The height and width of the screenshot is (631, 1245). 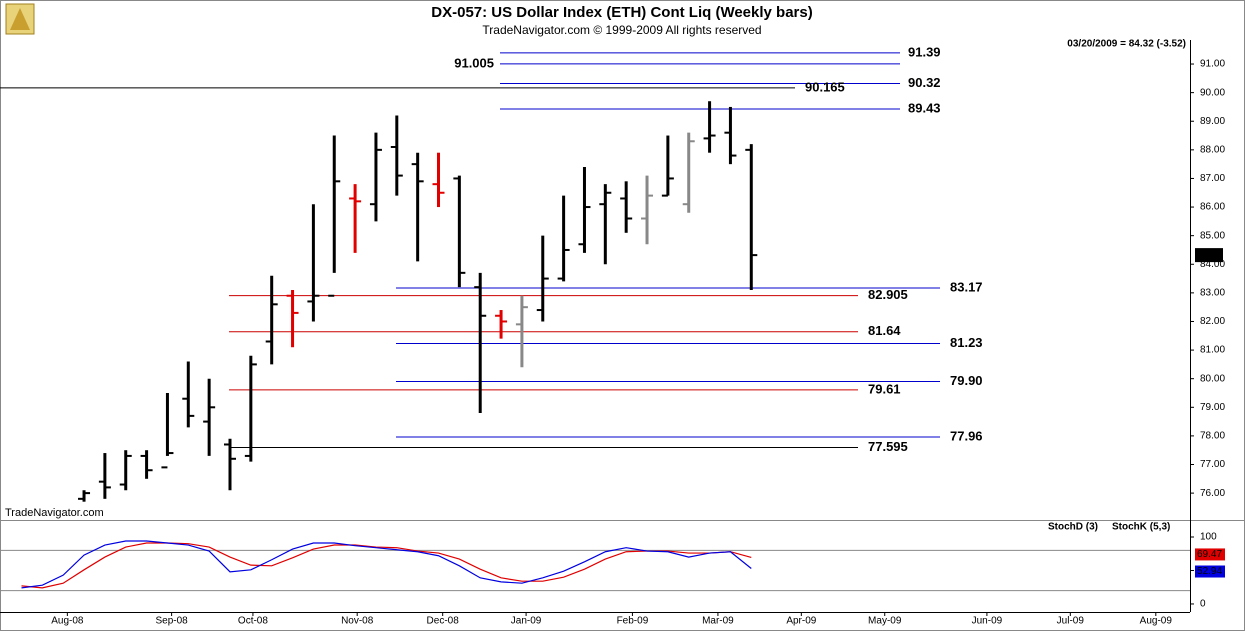 What do you see at coordinates (1212, 321) in the screenshot?
I see `y-tick-label: 82.00` at bounding box center [1212, 321].